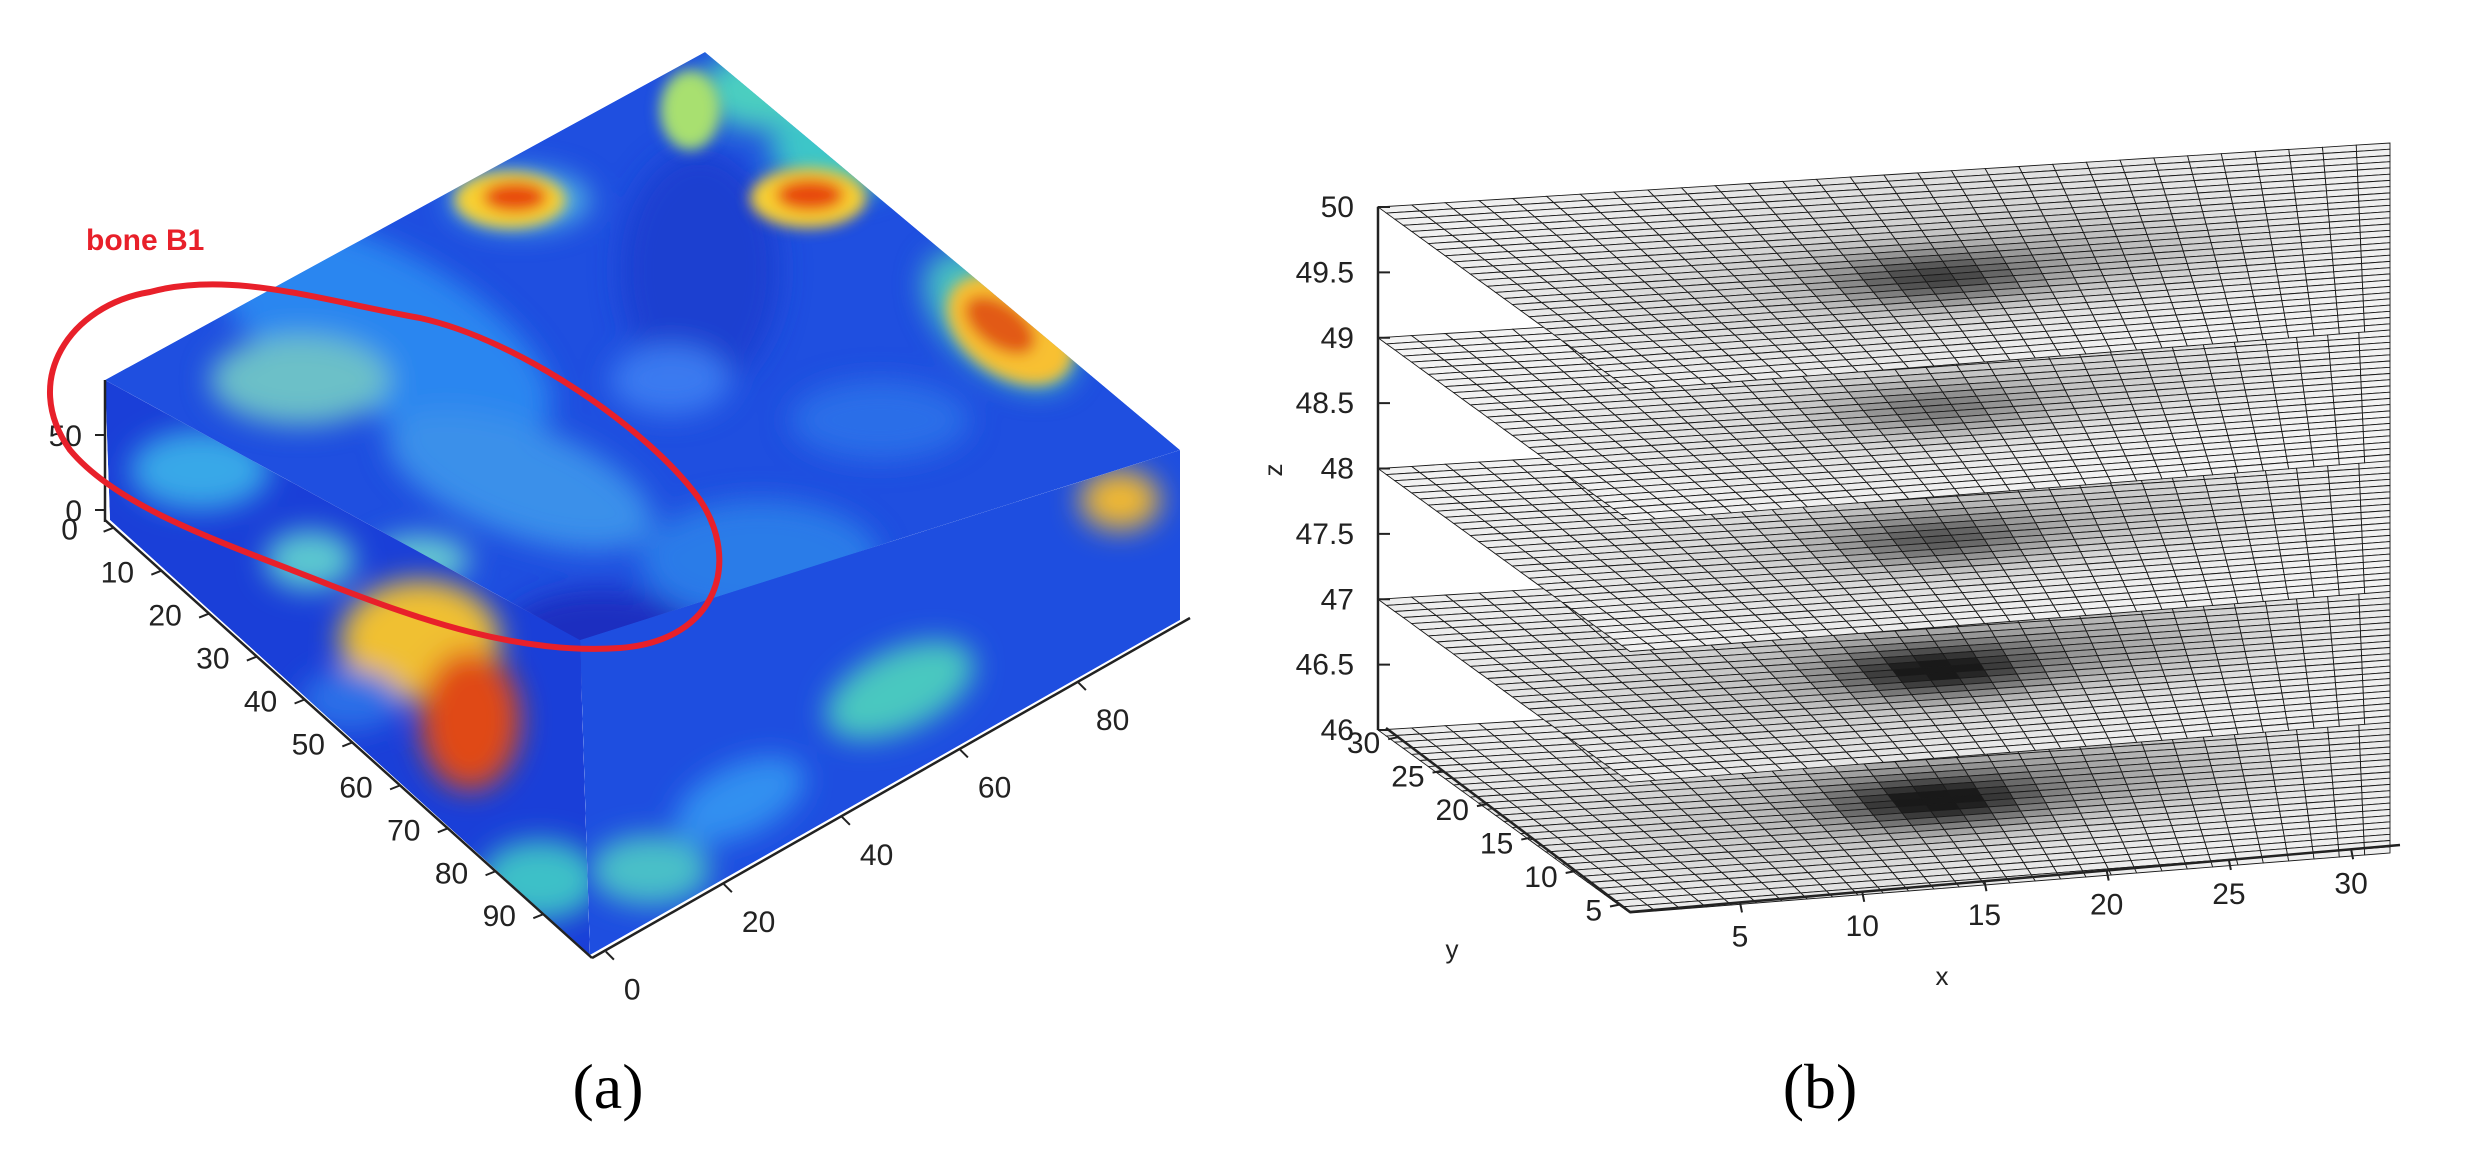 This screenshot has height=1174, width=2471. Describe the element at coordinates (451, 873) in the screenshot. I see `x-tick-label-a: 80` at that location.